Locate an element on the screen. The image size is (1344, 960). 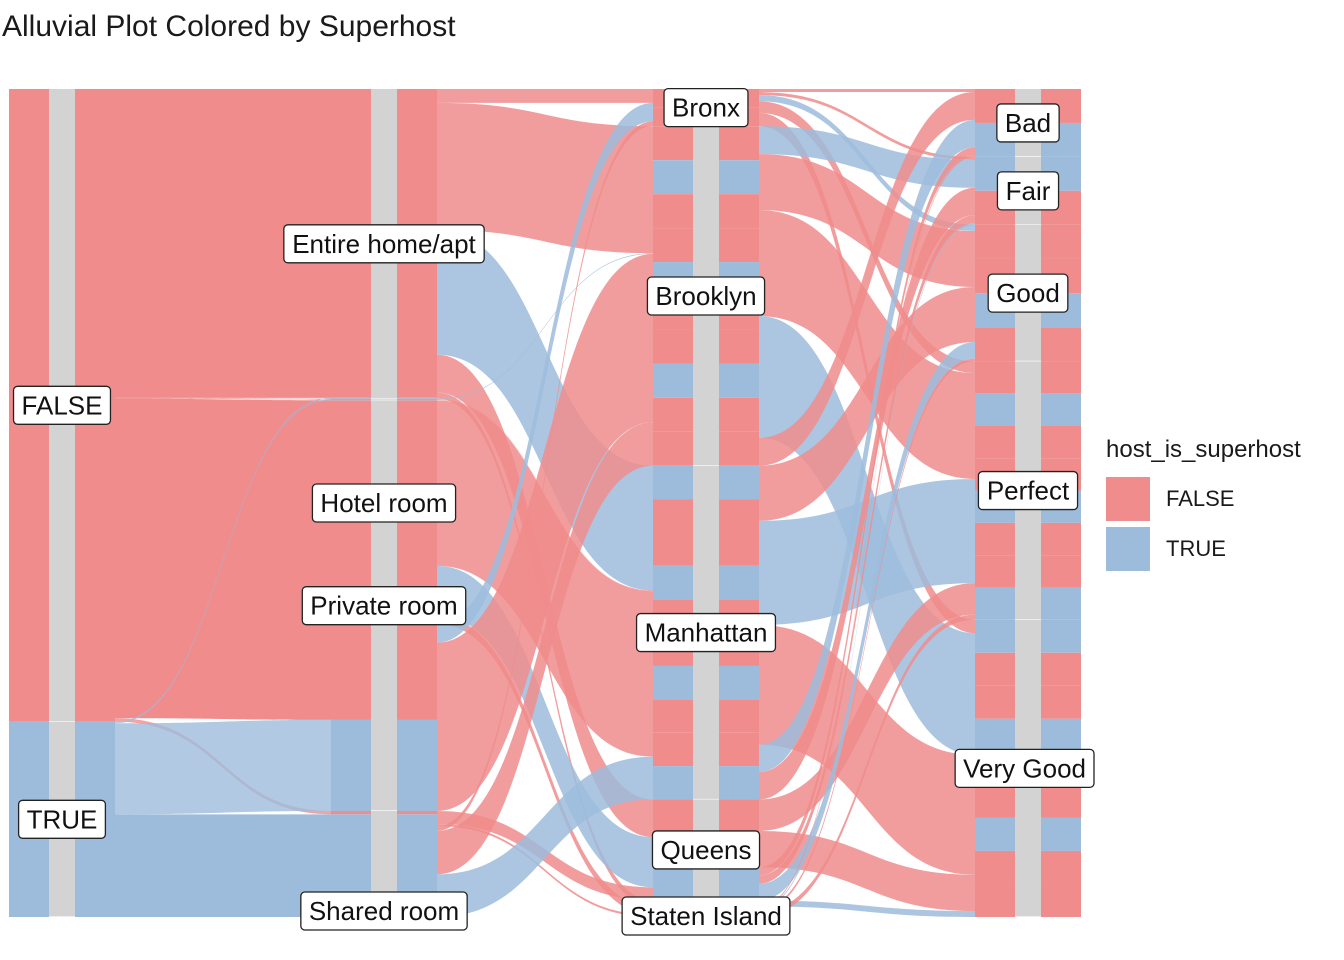
stratum-label-text-good: Good is located at coordinates (1028, 293).